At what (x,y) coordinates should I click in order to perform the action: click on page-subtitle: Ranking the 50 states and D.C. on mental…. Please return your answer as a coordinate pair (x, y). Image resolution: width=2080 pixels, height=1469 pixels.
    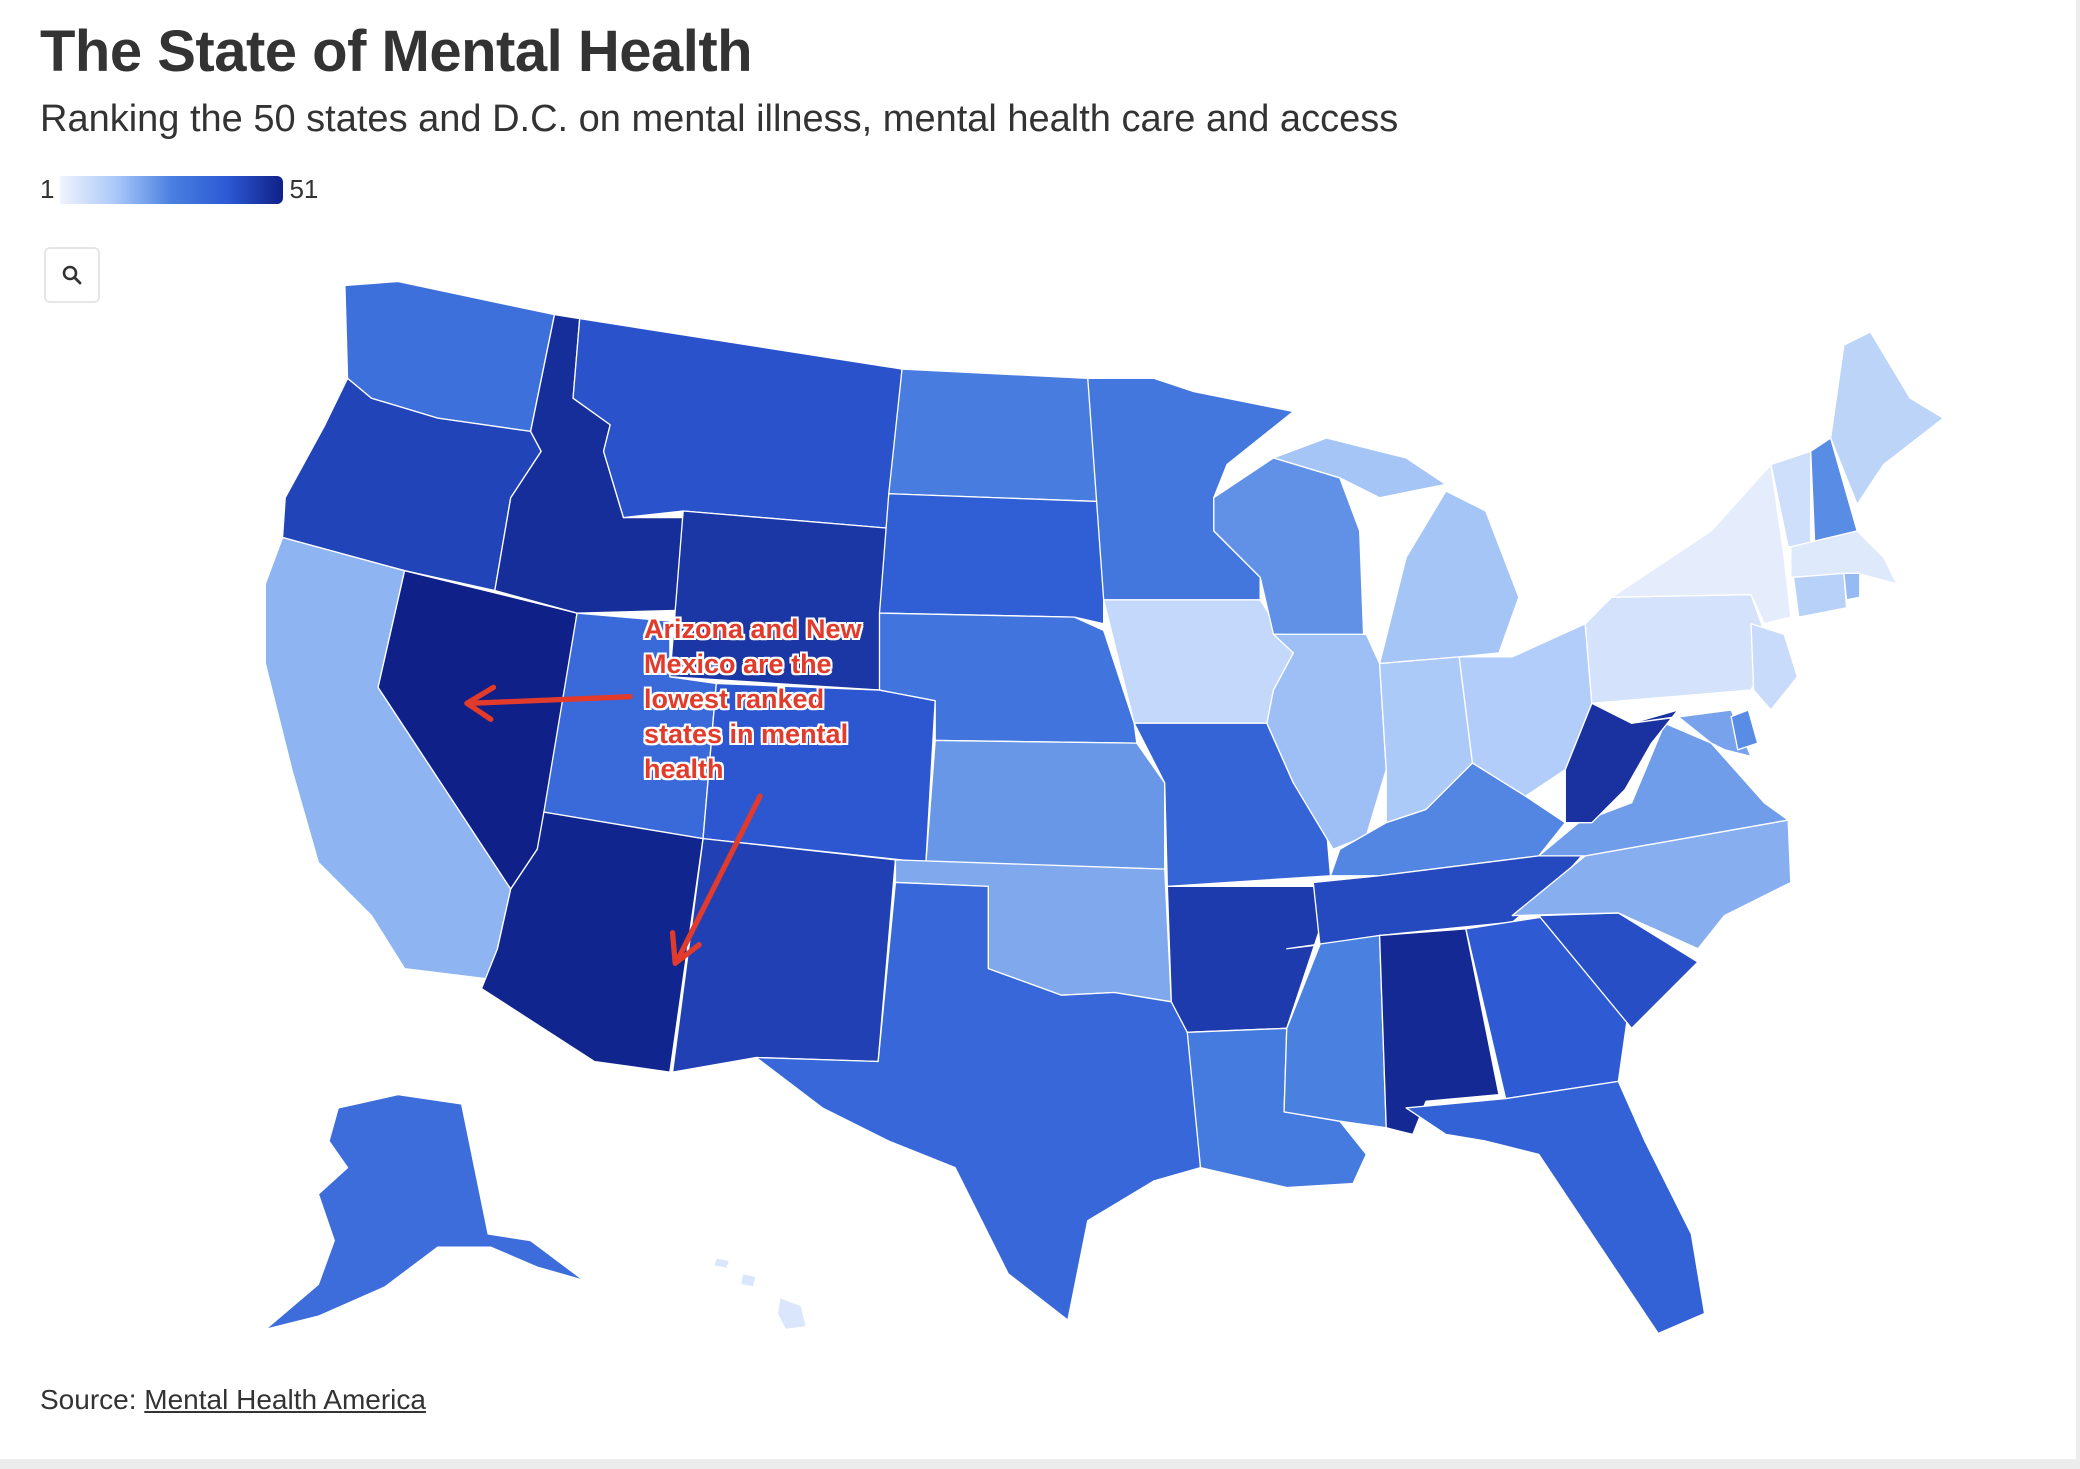
    Looking at the image, I should click on (719, 119).